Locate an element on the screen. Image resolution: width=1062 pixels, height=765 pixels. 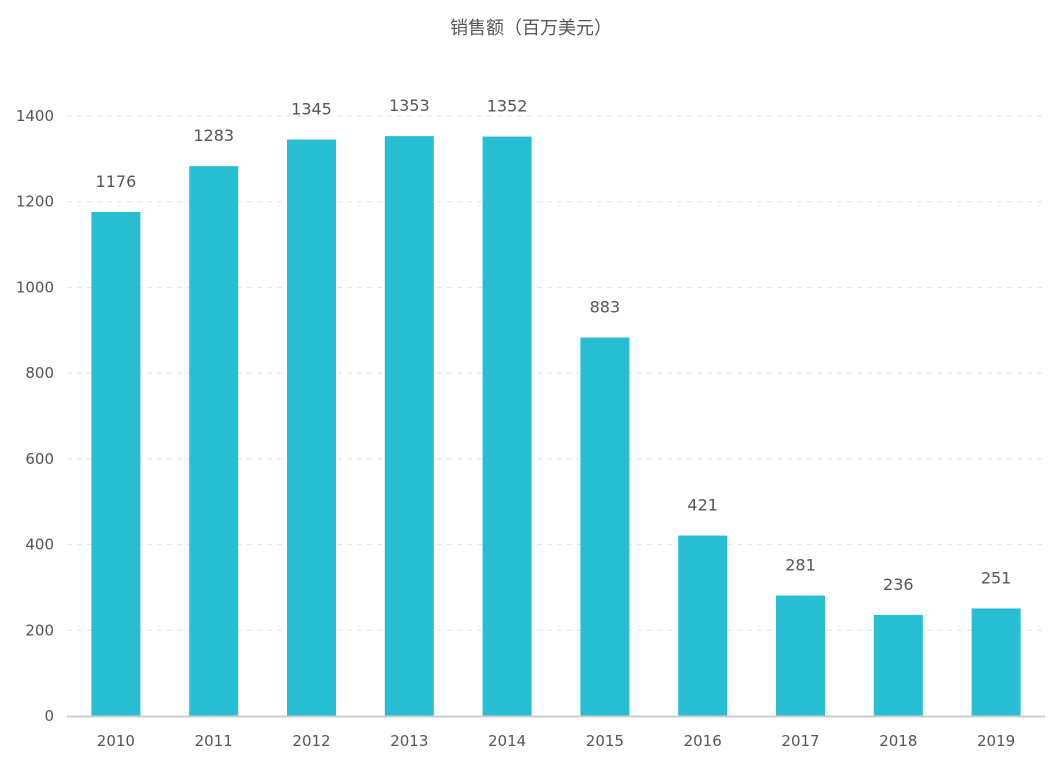
x-tick-label: 2010 is located at coordinates (116, 741).